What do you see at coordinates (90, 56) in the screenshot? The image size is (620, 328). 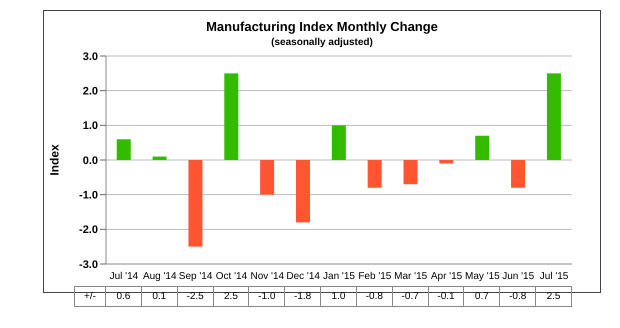 I see `y-tick-label: 3.0` at bounding box center [90, 56].